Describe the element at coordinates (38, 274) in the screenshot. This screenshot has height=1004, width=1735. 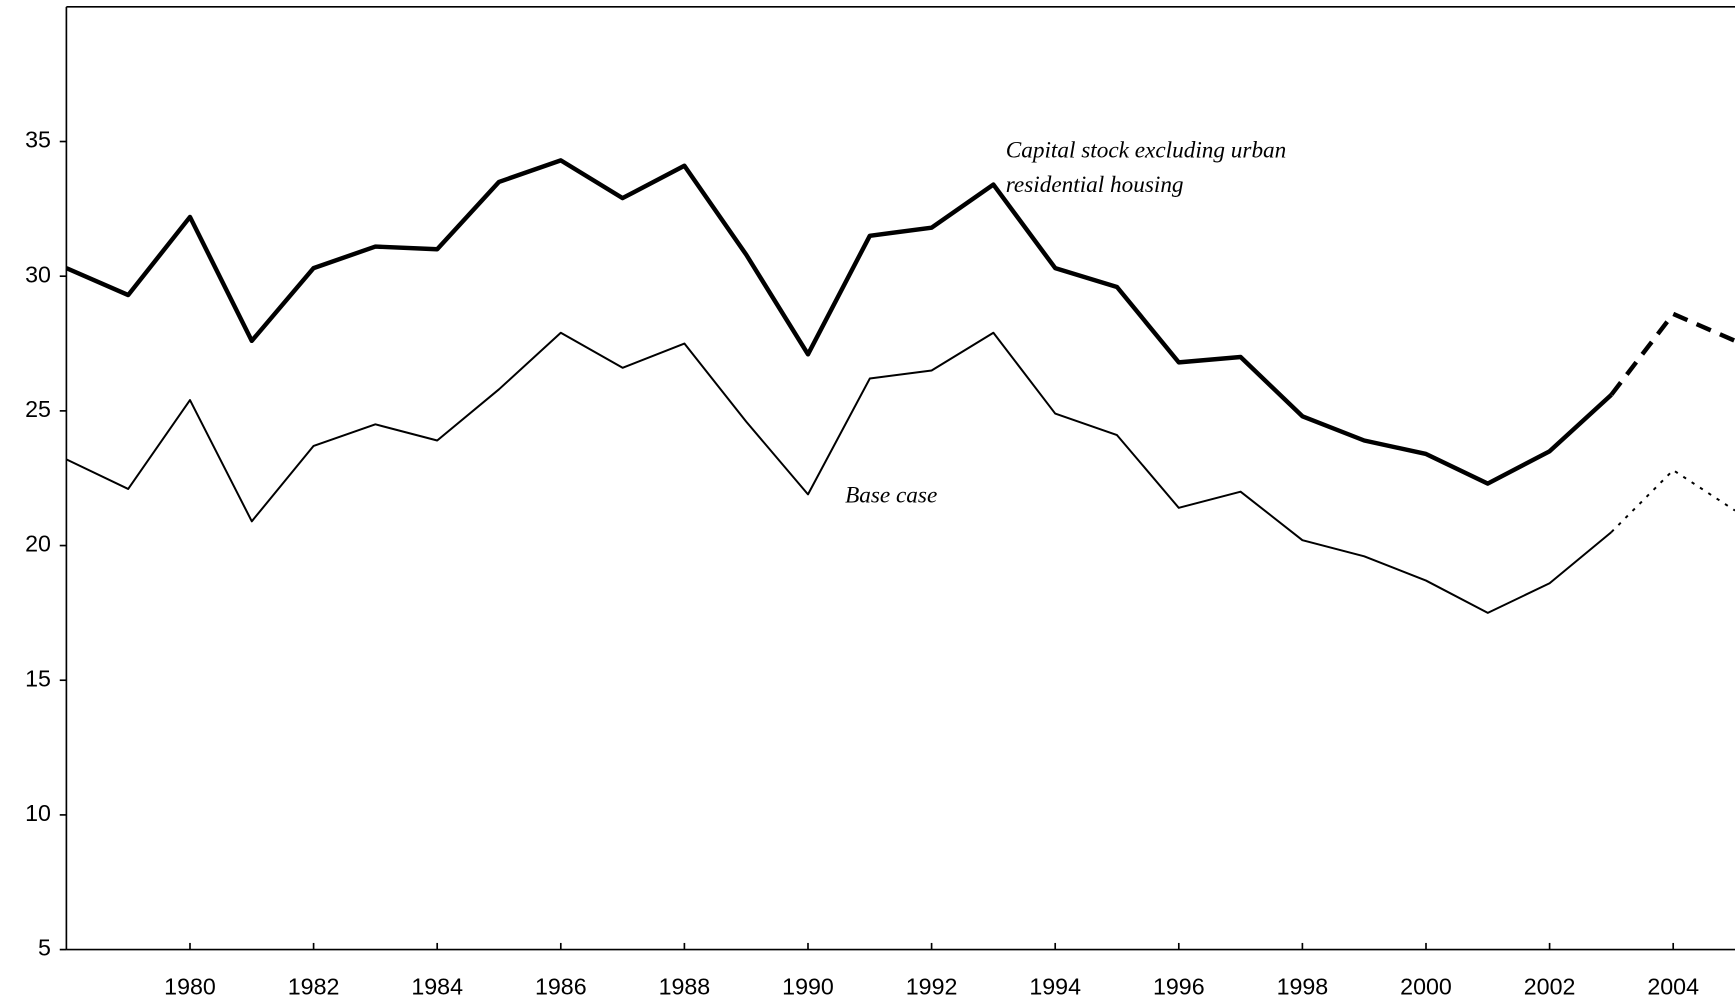
I see `y-tick-label: 30` at that location.